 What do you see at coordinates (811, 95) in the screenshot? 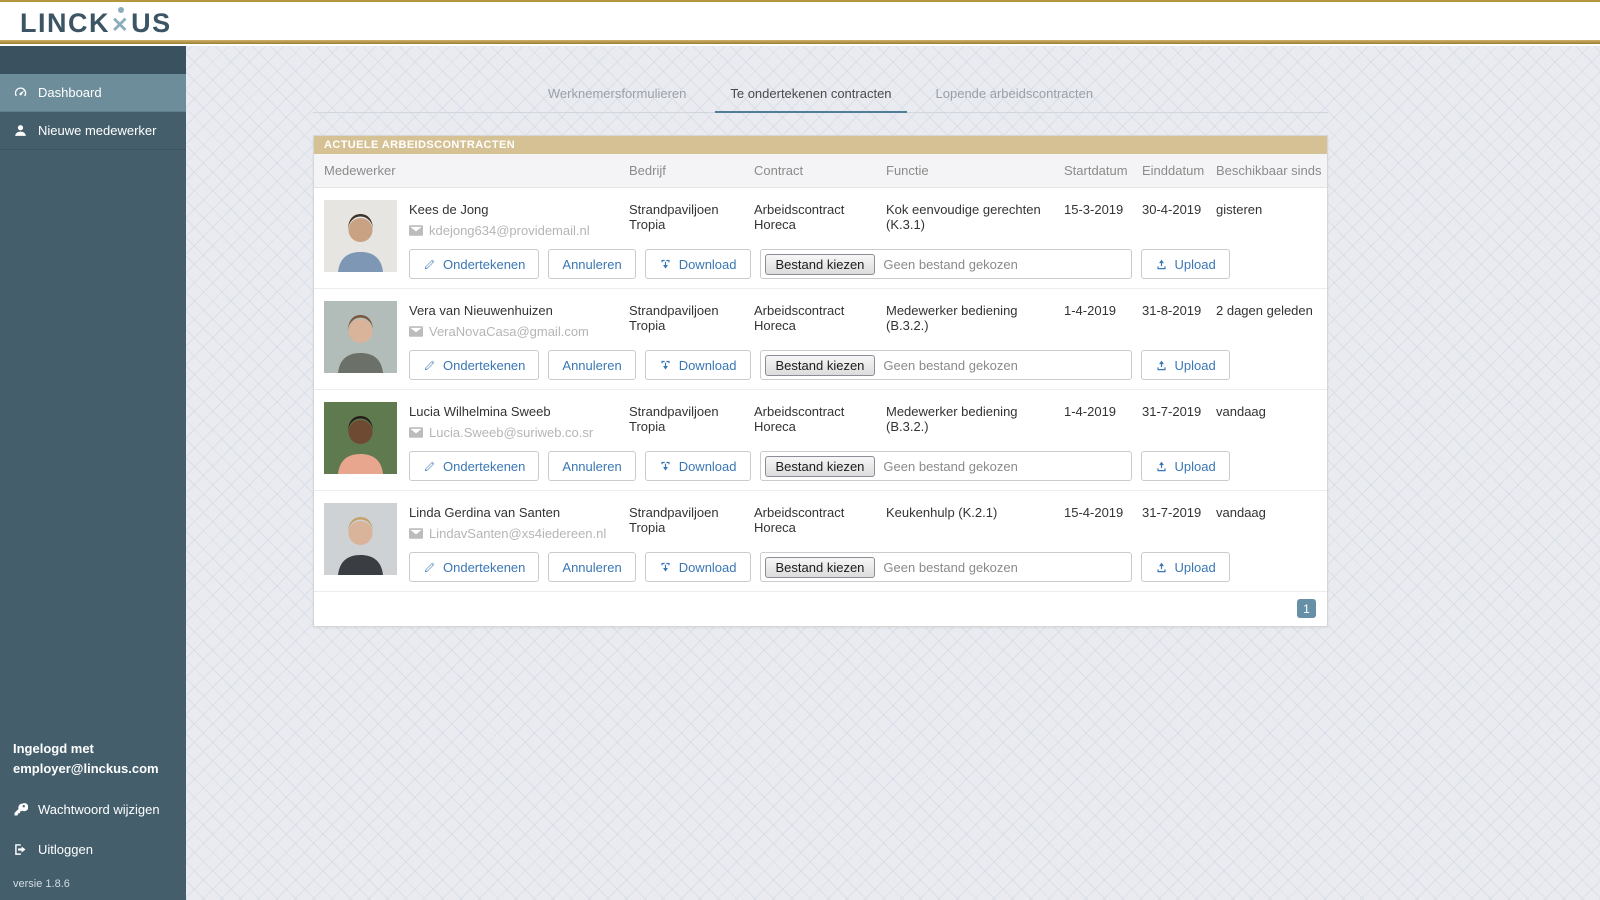
I see `tab-te-ondertekenen-contracten: Te ondertekenen contracten` at bounding box center [811, 95].